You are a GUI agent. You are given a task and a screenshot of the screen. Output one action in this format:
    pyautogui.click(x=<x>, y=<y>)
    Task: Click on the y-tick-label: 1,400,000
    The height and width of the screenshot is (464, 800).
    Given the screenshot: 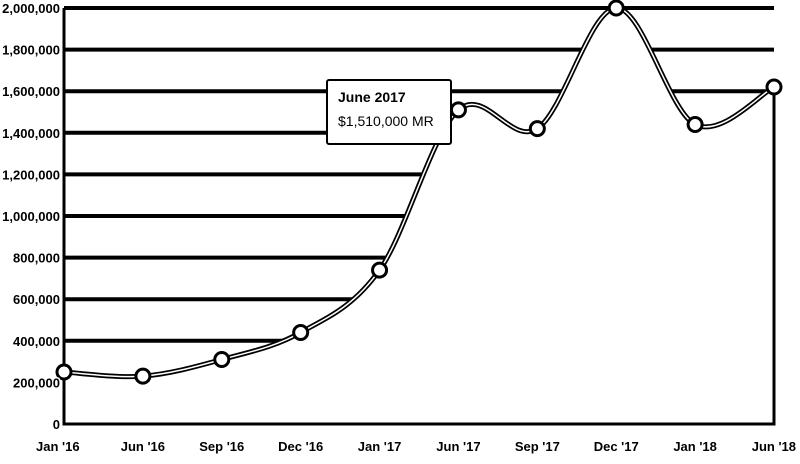 What is the action you would take?
    pyautogui.click(x=31, y=133)
    